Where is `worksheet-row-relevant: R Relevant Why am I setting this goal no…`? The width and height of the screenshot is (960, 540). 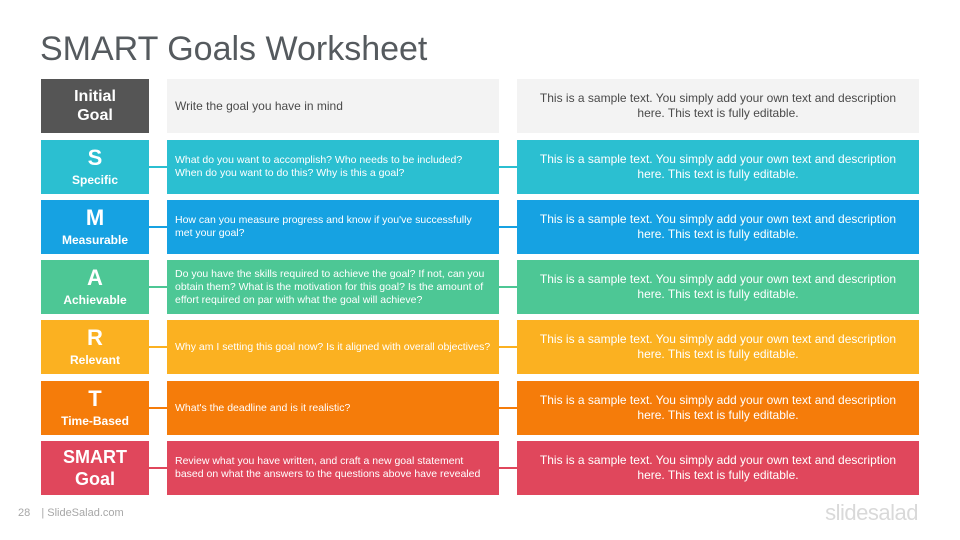 worksheet-row-relevant: R Relevant Why am I setting this goal no… is located at coordinates (480, 347).